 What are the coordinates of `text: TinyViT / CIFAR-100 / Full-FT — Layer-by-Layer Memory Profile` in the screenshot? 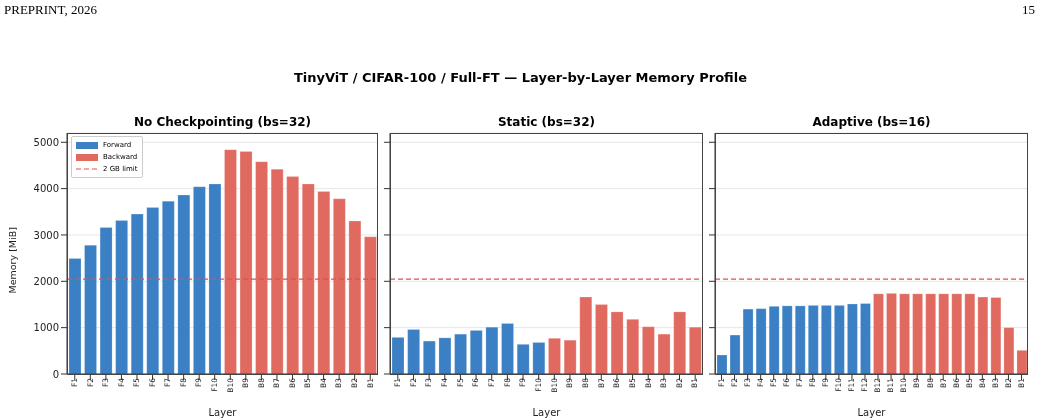 It's located at (520, 77).